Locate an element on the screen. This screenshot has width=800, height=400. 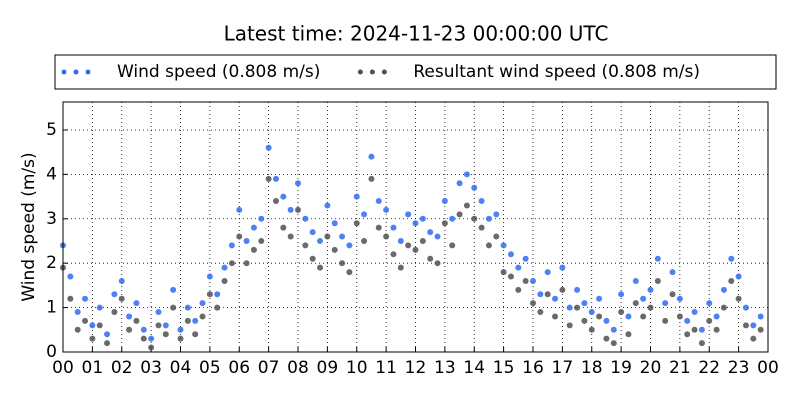
x-tick-label: 03 is located at coordinates (151, 368).